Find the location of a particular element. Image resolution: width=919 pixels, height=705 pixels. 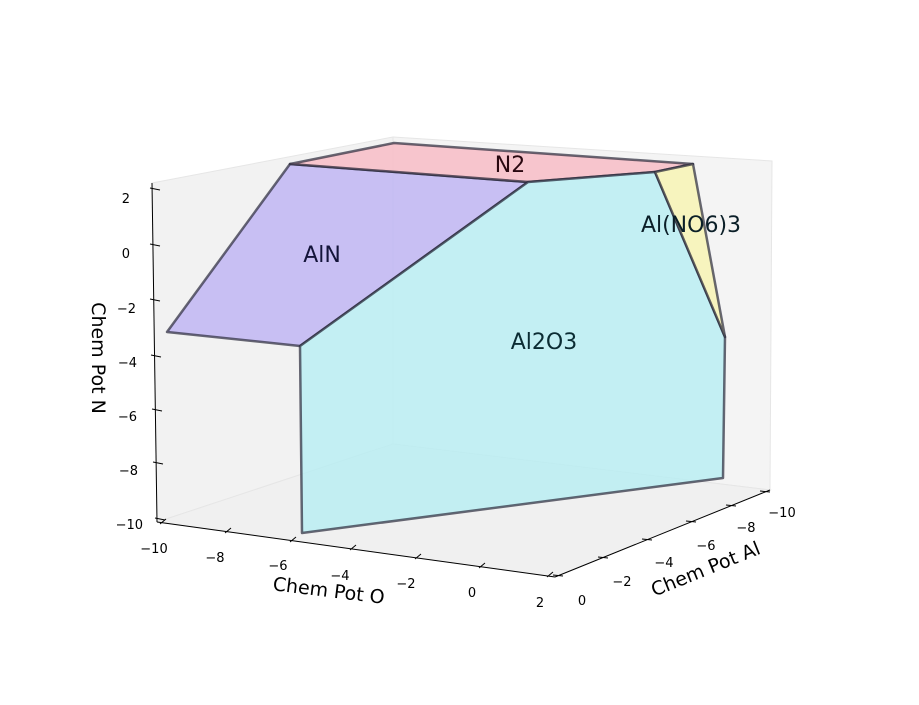

y-tick-label: −8 is located at coordinates (745, 528).